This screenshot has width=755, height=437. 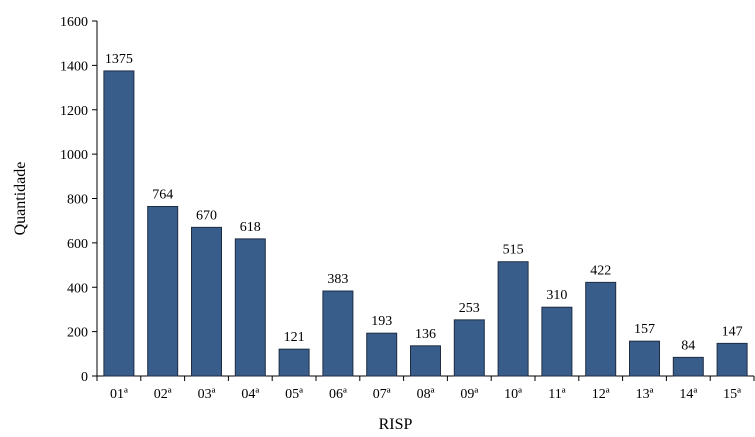 What do you see at coordinates (77, 288) in the screenshot?
I see `y-tick-label: 400` at bounding box center [77, 288].